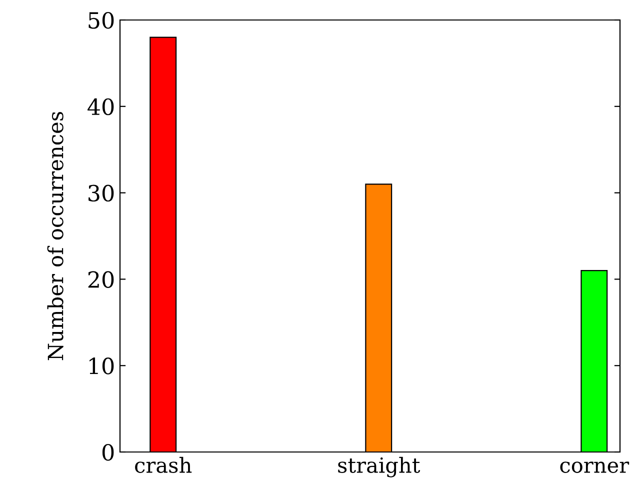  I want to click on y-tick-label: 30, so click(101, 193).